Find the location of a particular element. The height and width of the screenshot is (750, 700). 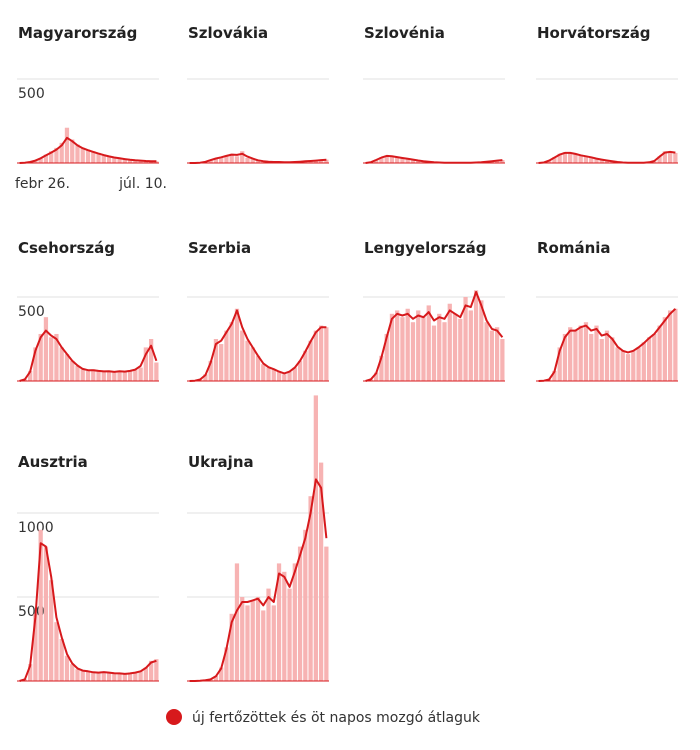

panel-title: Ausztria is located at coordinates (53, 462).